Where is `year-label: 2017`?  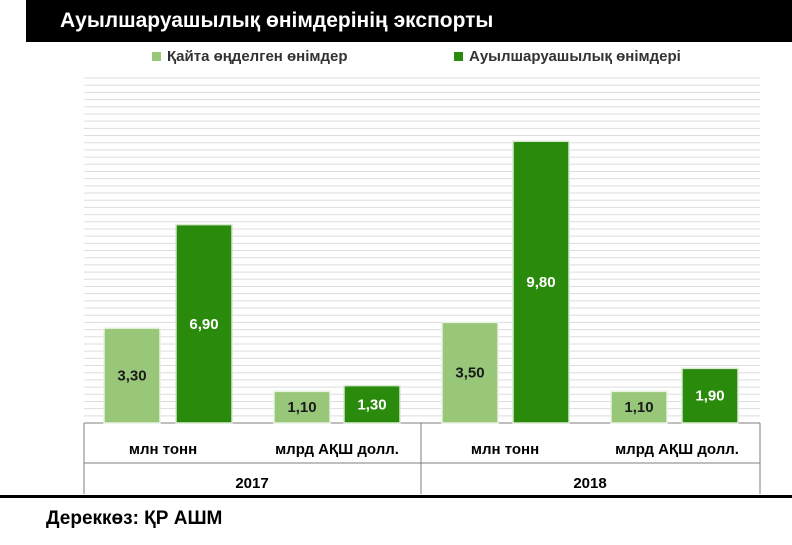 year-label: 2017 is located at coordinates (251, 483).